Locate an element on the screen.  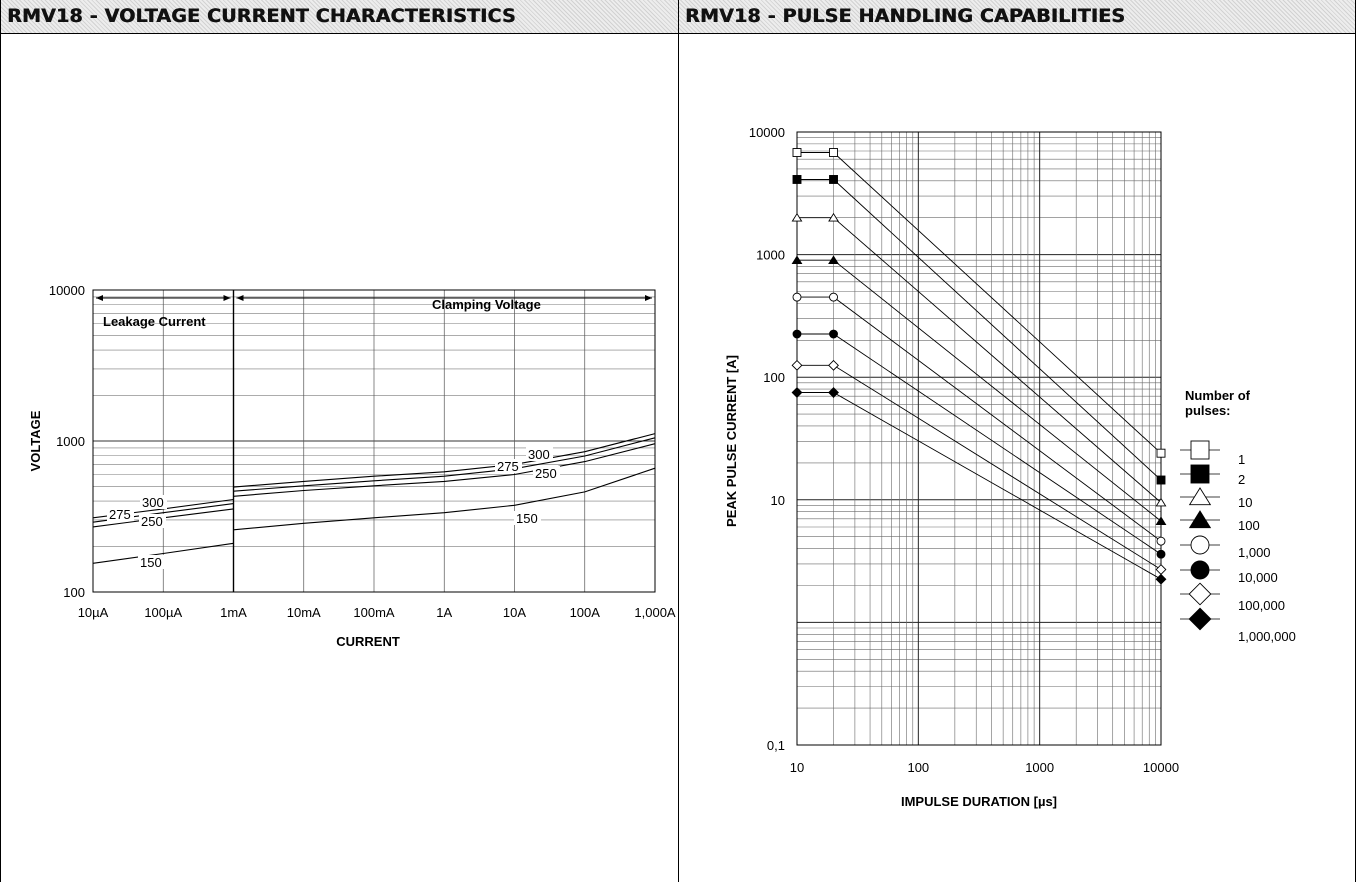
vc-grid is located at coordinates (374, 441).